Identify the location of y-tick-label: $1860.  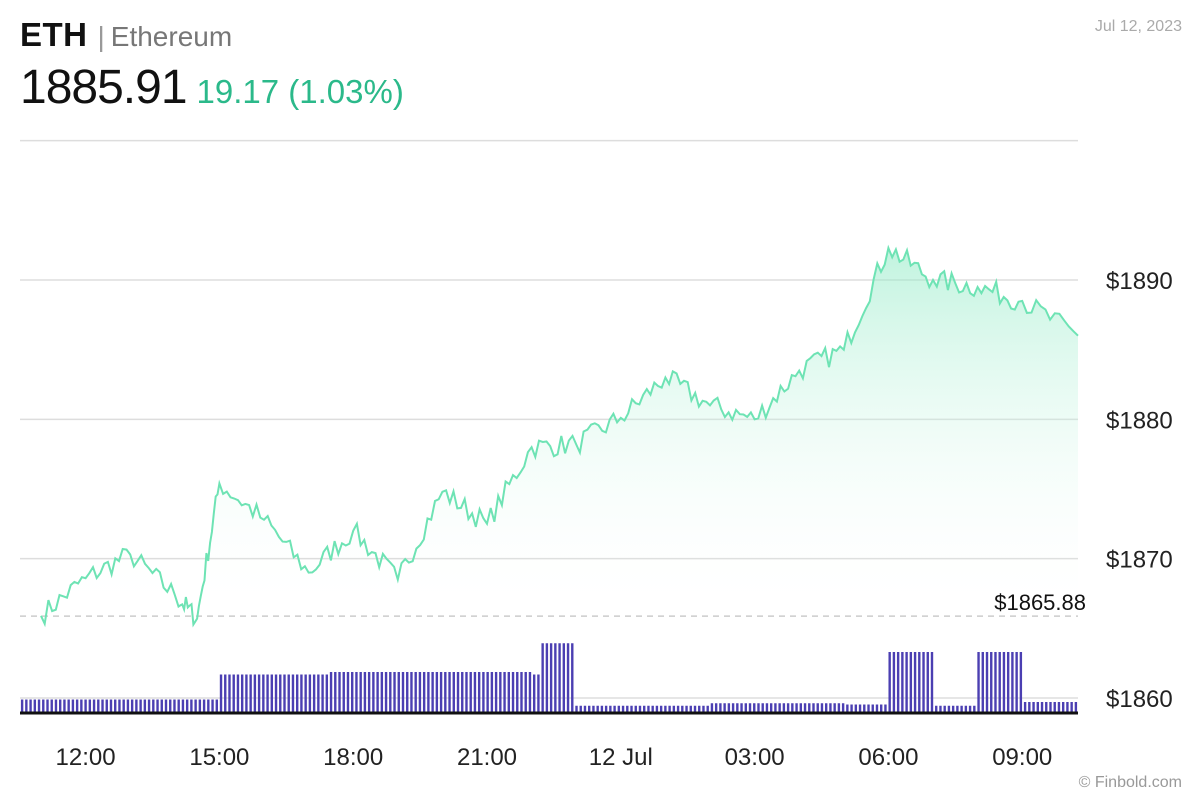
(1139, 699).